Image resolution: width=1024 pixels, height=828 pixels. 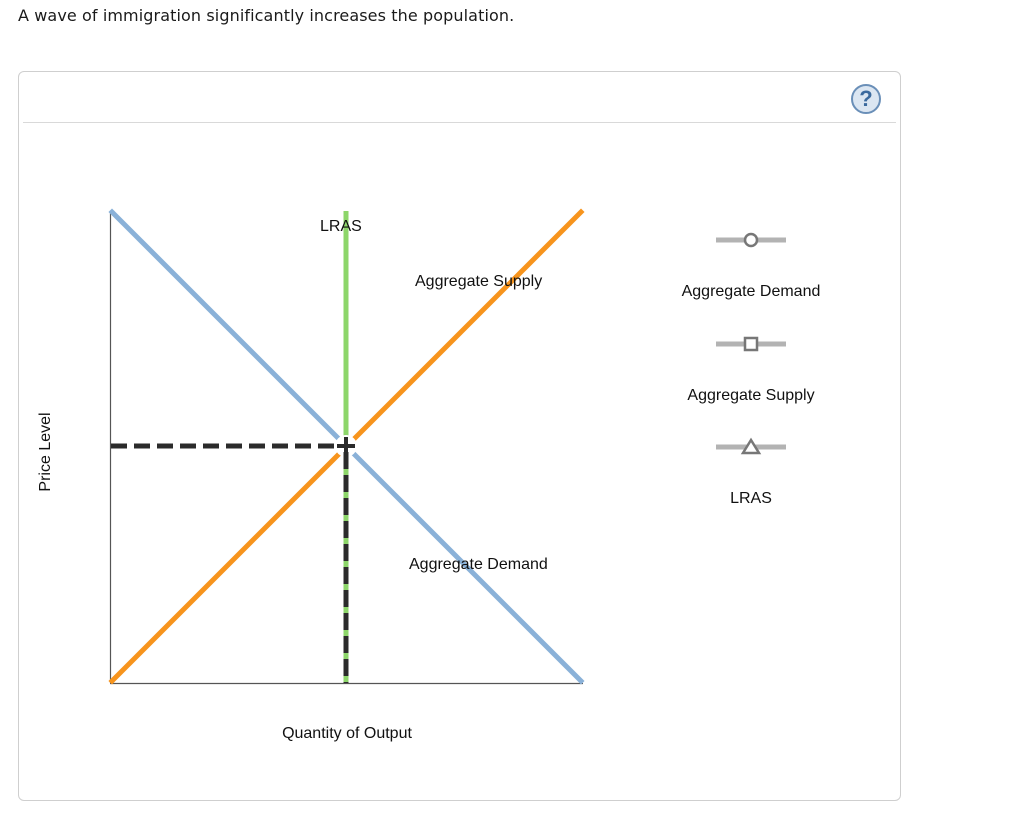 I want to click on aggregate-demand-label: Aggregate Demand, so click(x=478, y=564).